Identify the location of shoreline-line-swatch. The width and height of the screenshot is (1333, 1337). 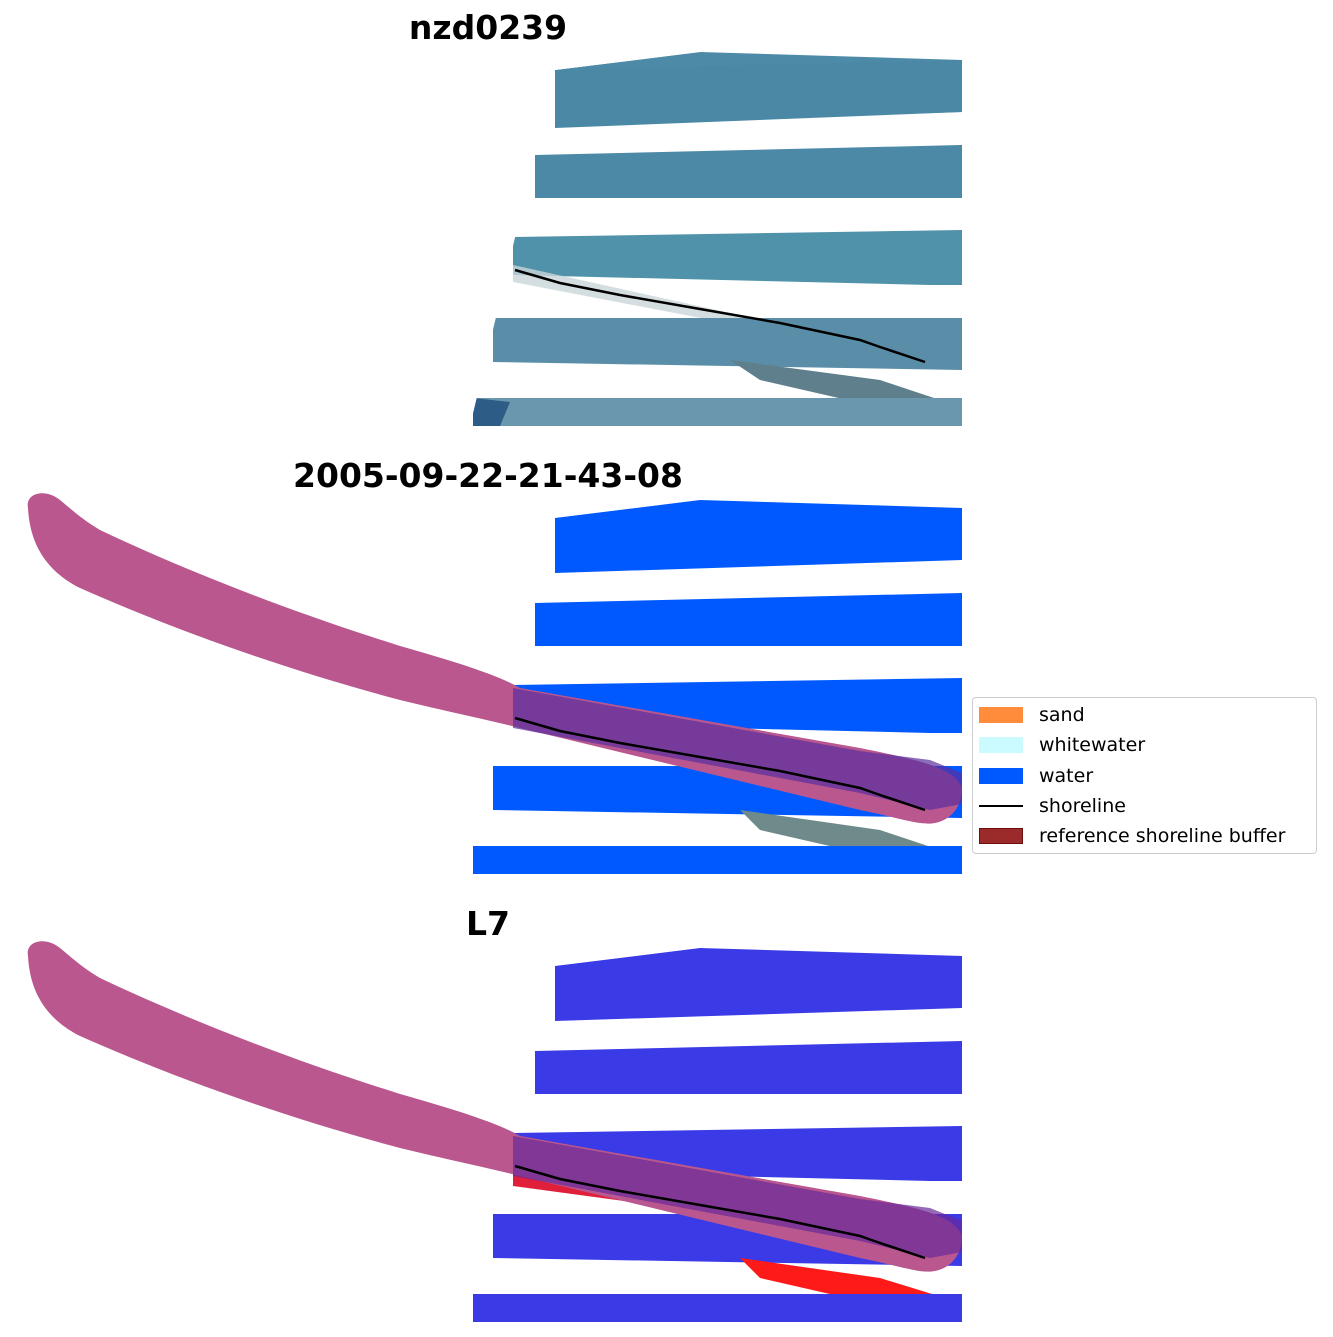
(1001, 806).